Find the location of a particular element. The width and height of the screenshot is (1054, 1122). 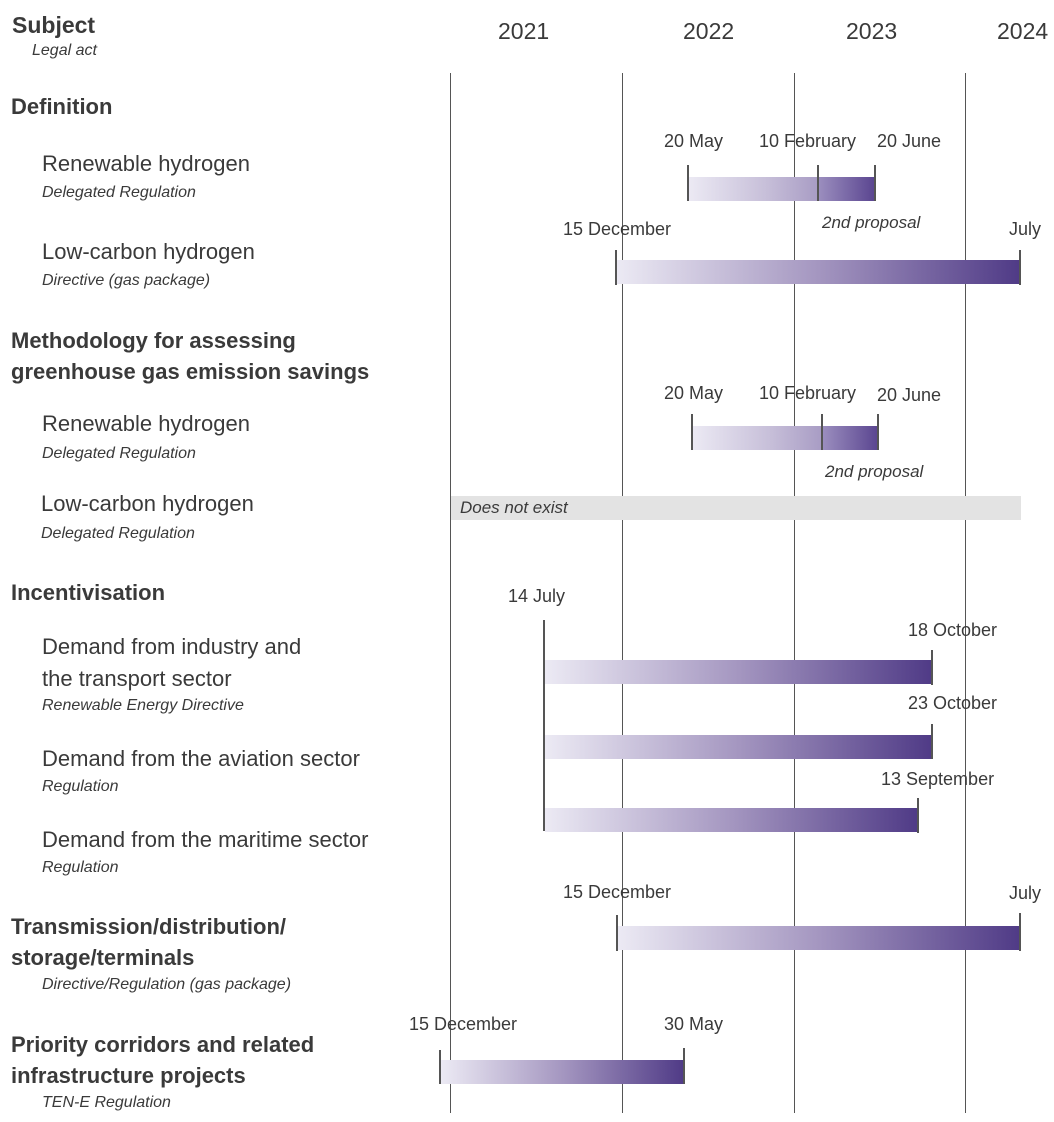

year-2021: 2021 is located at coordinates (524, 31).